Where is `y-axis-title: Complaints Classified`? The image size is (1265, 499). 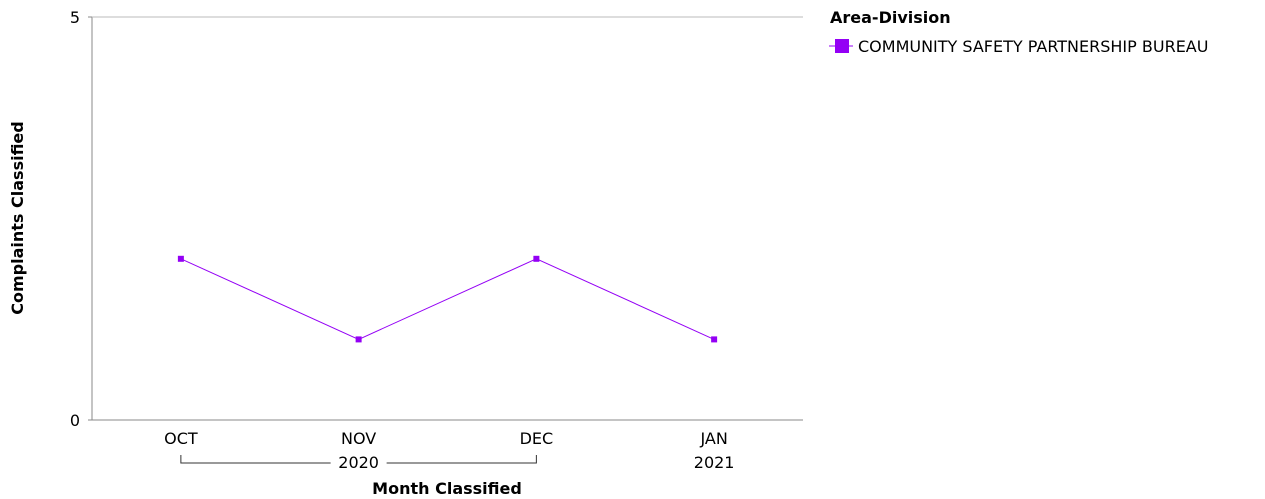
y-axis-title: Complaints Classified is located at coordinates (17, 217).